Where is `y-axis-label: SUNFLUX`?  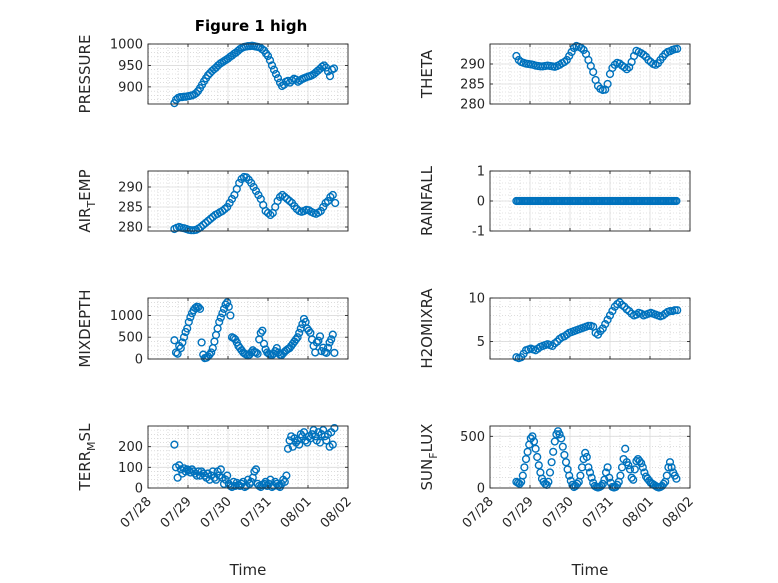 y-axis-label: SUNFLUX is located at coordinates (429, 457).